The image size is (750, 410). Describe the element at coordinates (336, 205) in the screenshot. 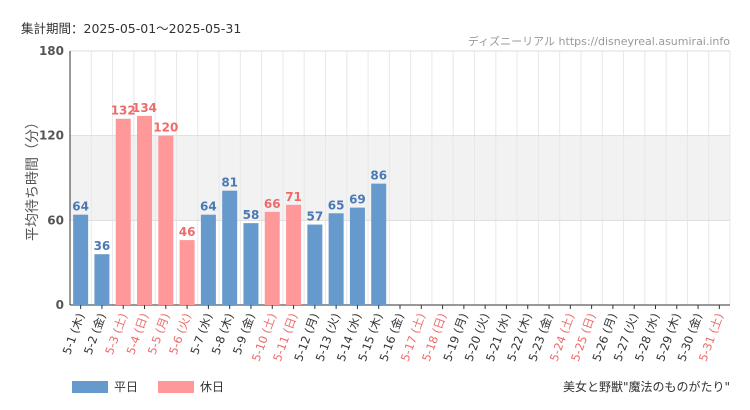

I see `value-label: 65` at that location.